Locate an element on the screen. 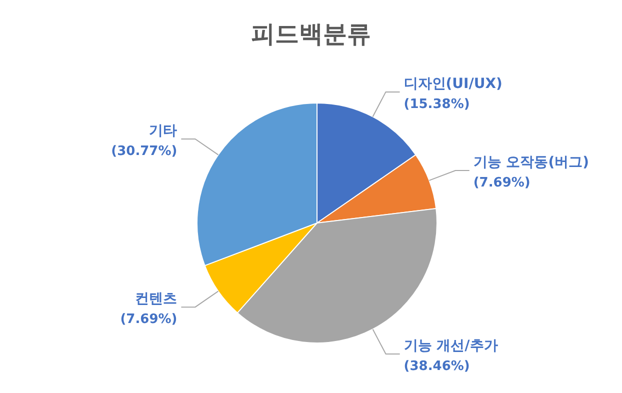 This screenshot has height=393, width=622. slice-label: 기타 is located at coordinates (163, 130).